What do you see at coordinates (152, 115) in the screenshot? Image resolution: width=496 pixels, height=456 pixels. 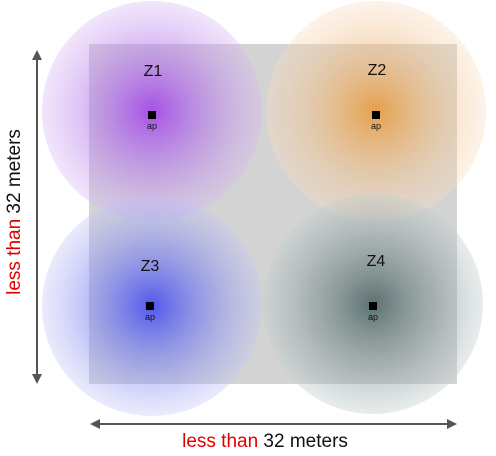 I see `zone-z1-ap-marker` at bounding box center [152, 115].